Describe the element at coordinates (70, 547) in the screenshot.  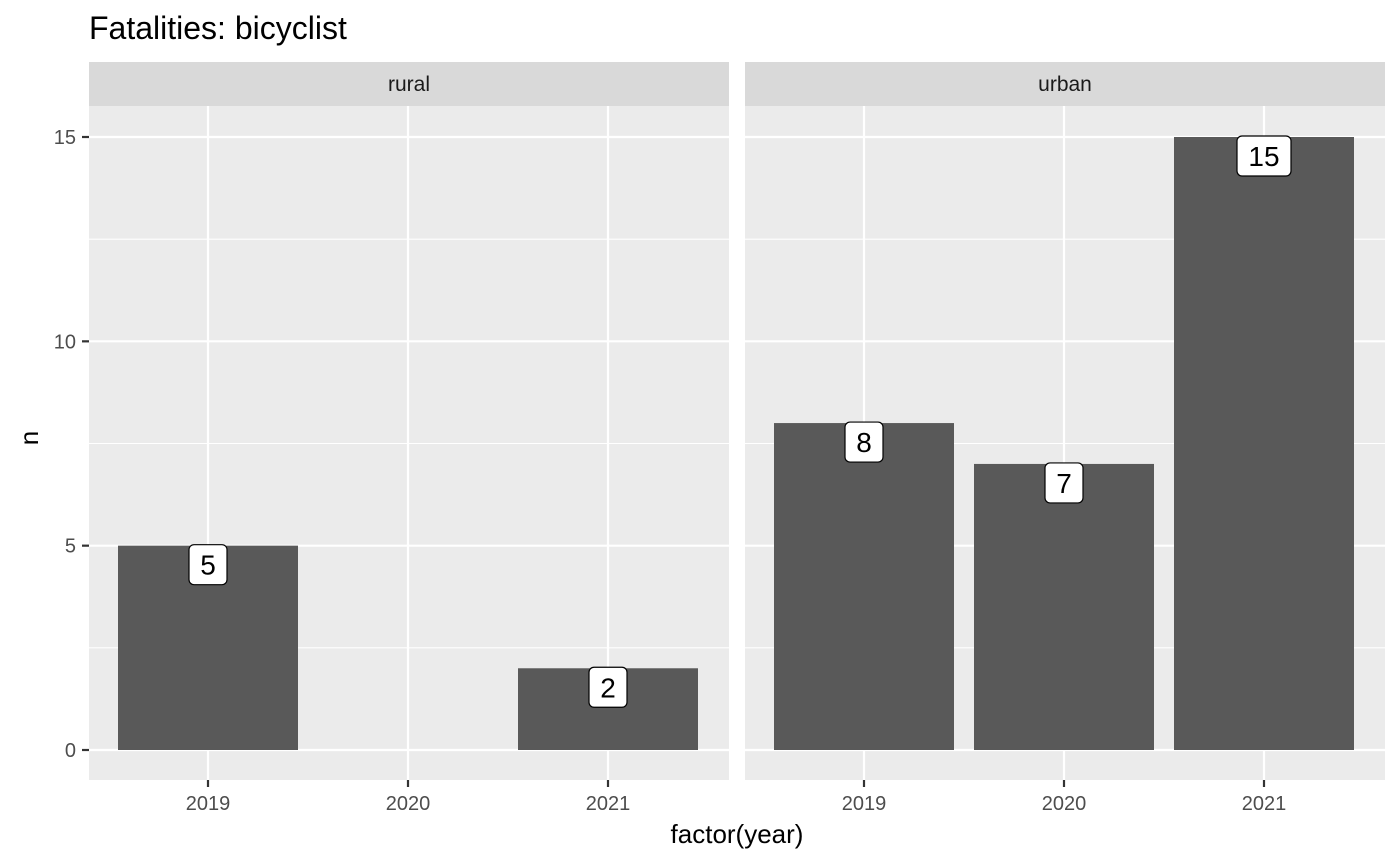
I see `y-tick-label: 5` at that location.